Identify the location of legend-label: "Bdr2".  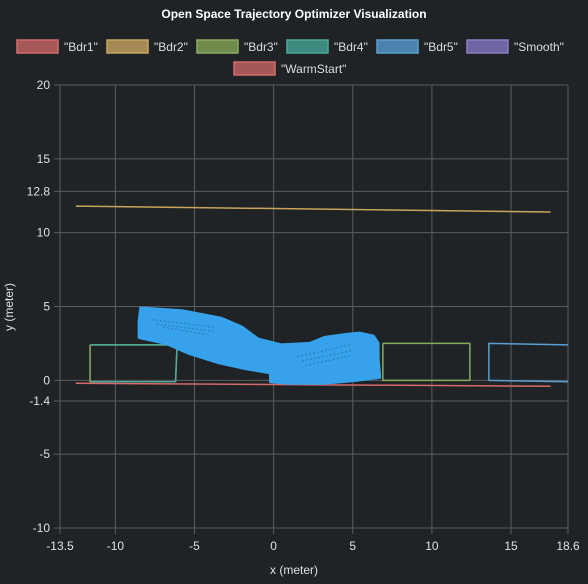
(171, 47).